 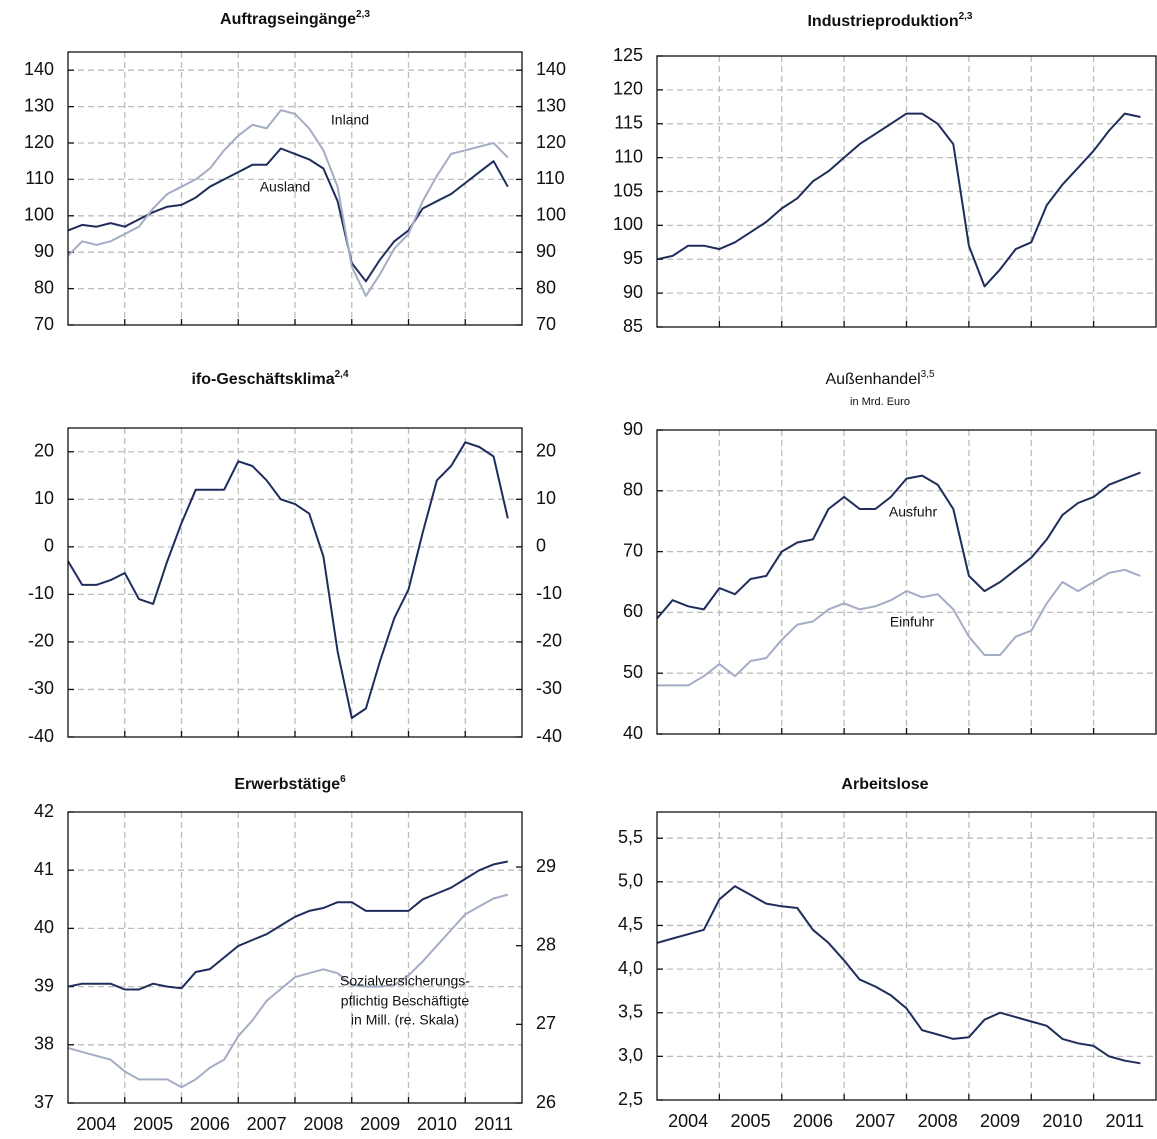 I want to click on y-tick-label: 2,5, so click(x=630, y=1099).